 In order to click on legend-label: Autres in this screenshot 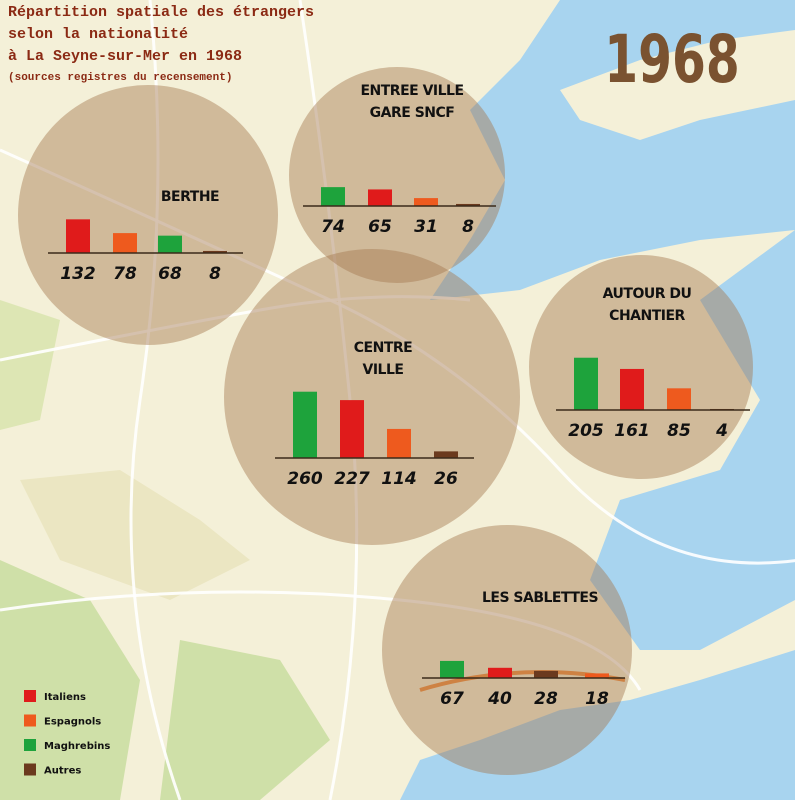, I will do `click(62, 771)`.